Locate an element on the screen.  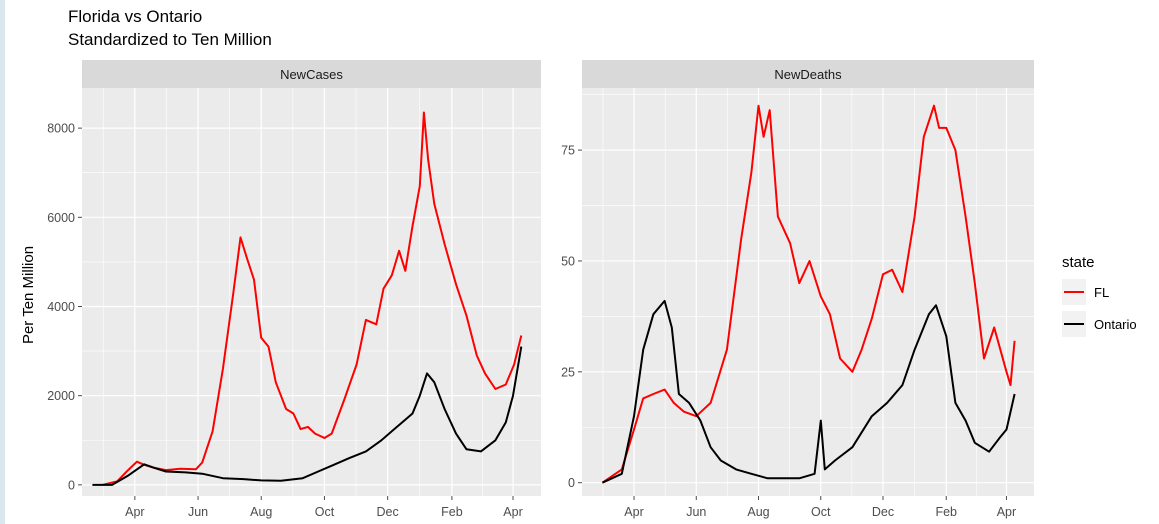
y-tick-label: 75 is located at coordinates (568, 151).